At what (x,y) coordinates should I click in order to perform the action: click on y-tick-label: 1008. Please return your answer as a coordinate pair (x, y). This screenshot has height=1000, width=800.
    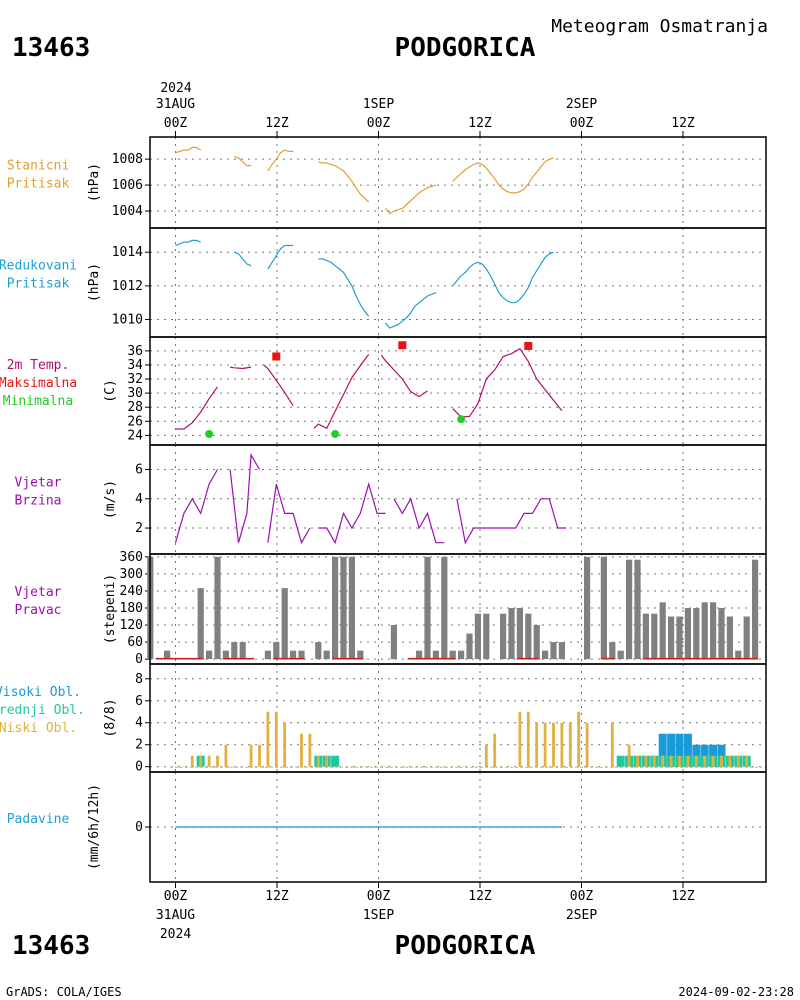
    Looking at the image, I should click on (127, 159).